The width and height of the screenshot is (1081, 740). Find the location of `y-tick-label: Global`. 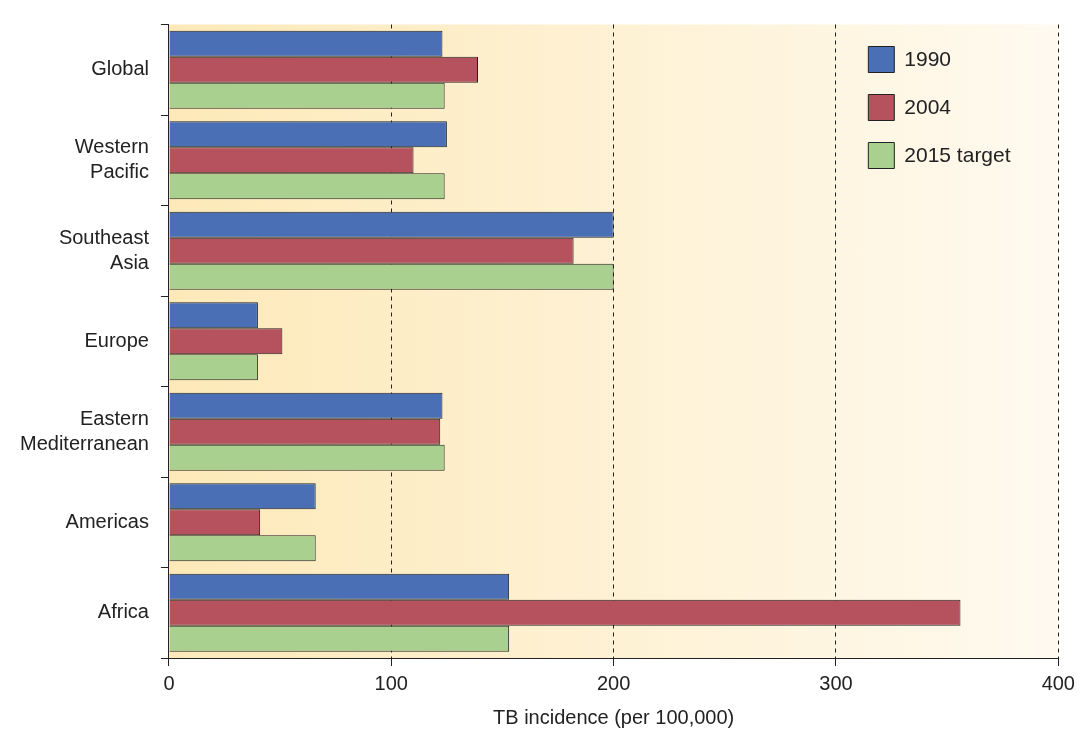

y-tick-label: Global is located at coordinates (120, 68).